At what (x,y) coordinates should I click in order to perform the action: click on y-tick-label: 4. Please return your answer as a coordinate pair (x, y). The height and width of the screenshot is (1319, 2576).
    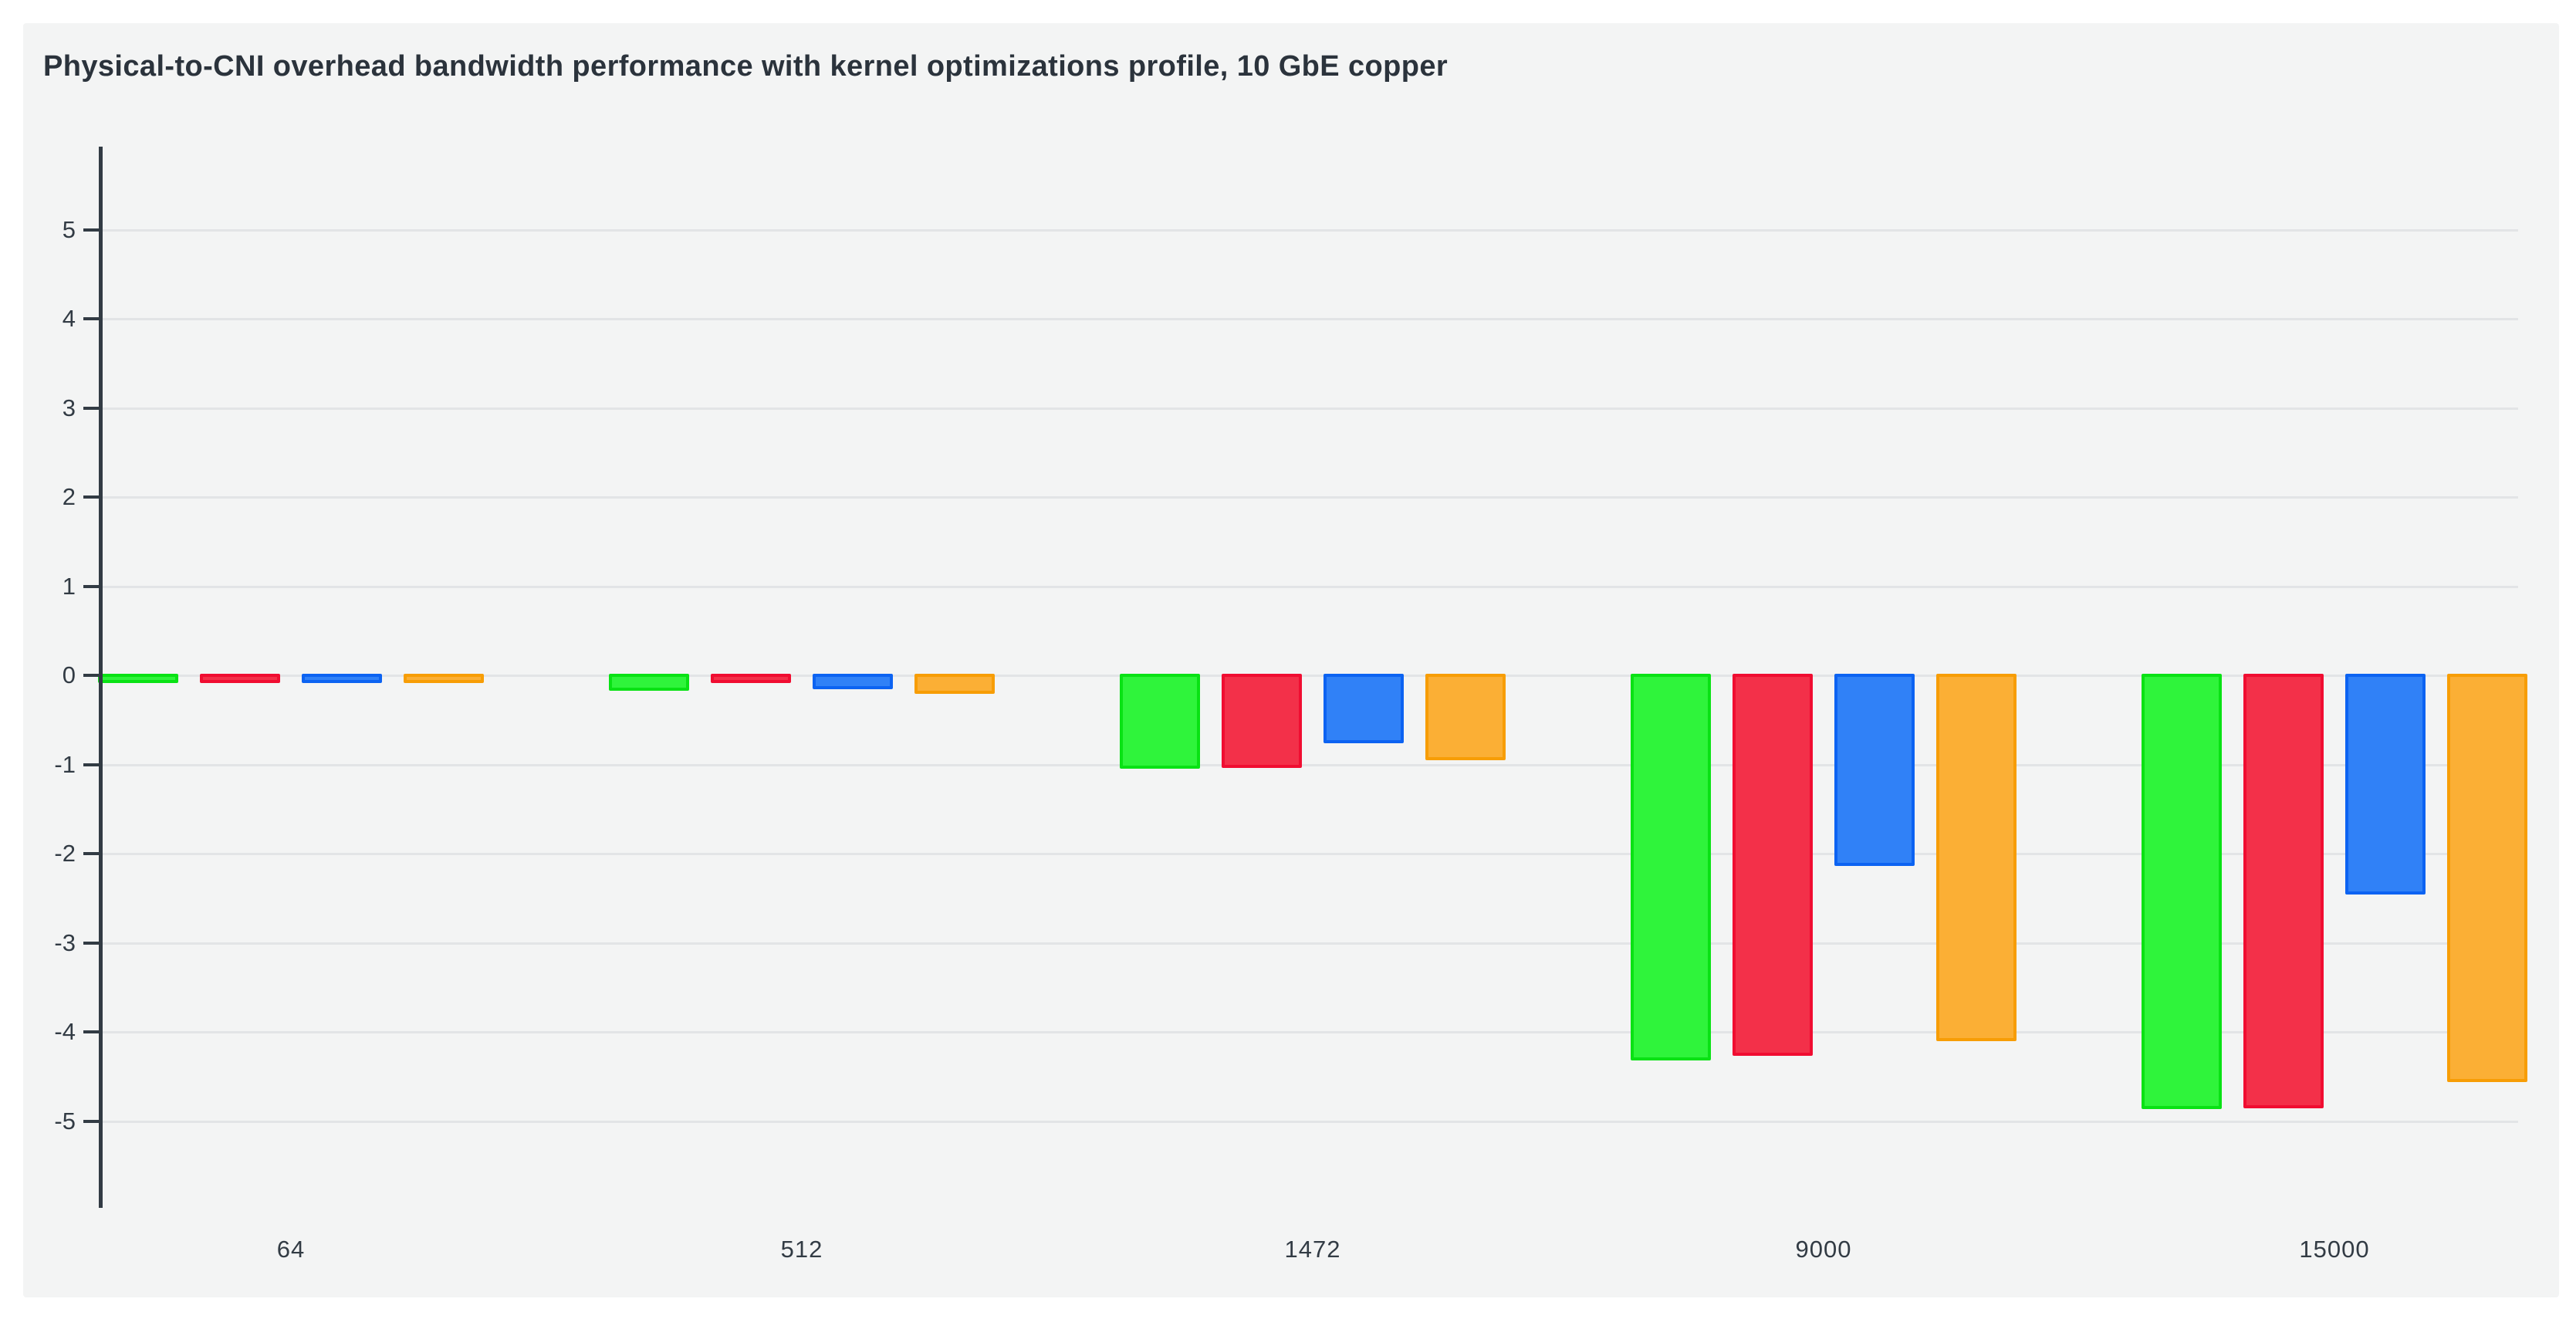
    Looking at the image, I should click on (69, 319).